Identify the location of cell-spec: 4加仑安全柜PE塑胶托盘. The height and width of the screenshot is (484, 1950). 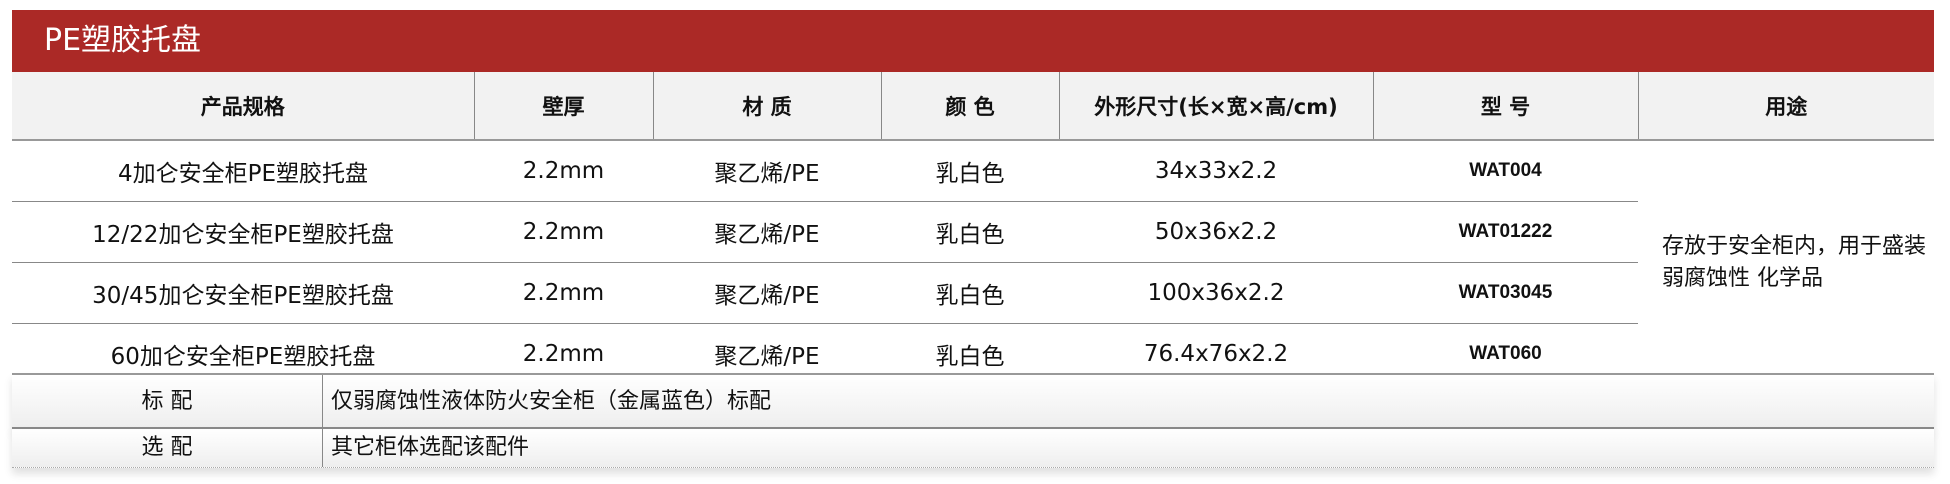
(243, 171).